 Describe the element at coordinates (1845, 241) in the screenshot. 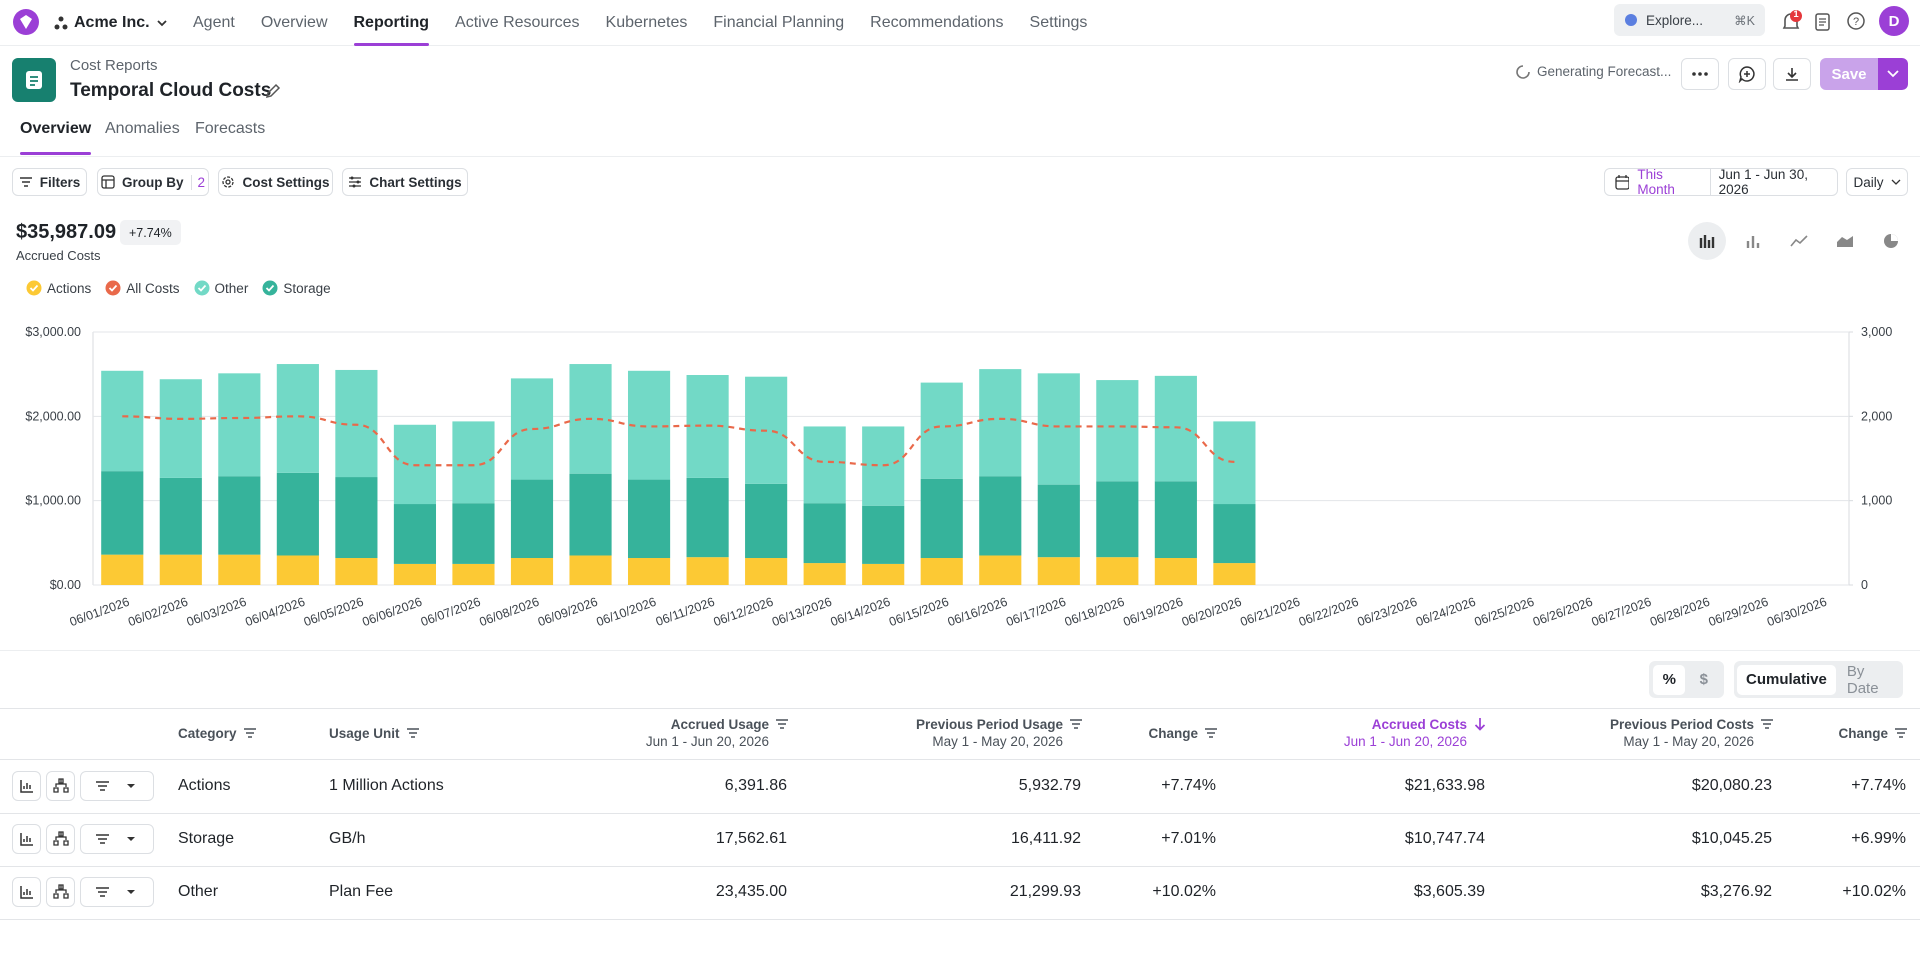

I see `area-type` at that location.